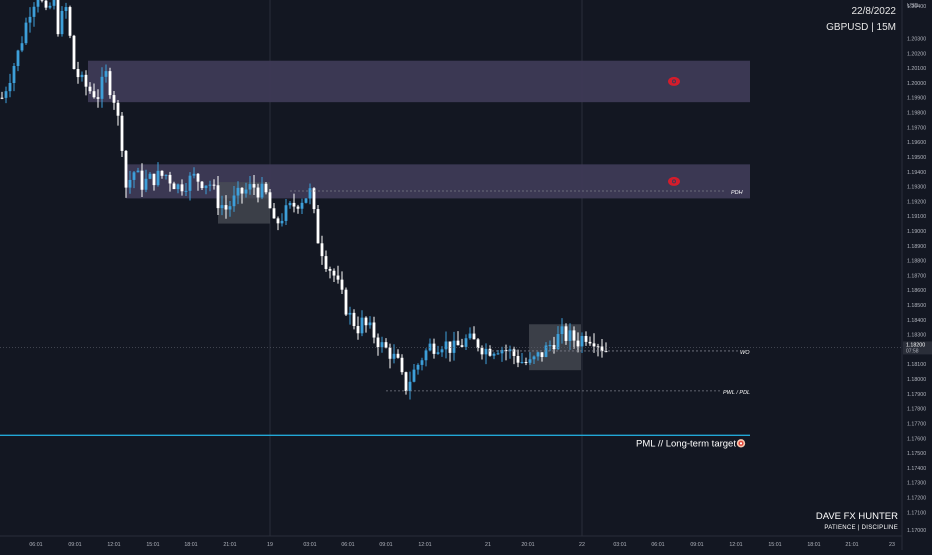 The image size is (932, 555). What do you see at coordinates (912, 351) in the screenshot?
I see `current-price-countdown: 07:58` at bounding box center [912, 351].